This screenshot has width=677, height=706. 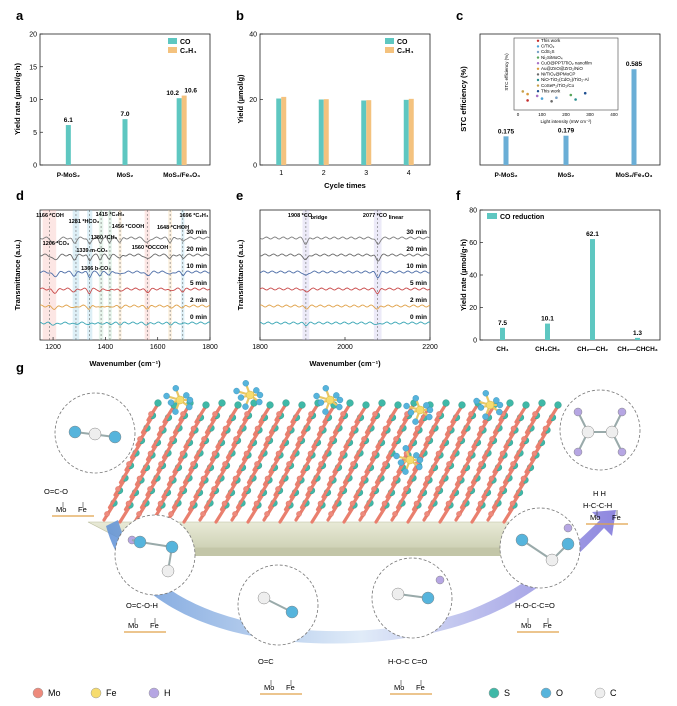 What do you see at coordinates (548, 46) in the screenshot?
I see `panel-c-inset-legend-entry: C/TiO₂` at bounding box center [548, 46].